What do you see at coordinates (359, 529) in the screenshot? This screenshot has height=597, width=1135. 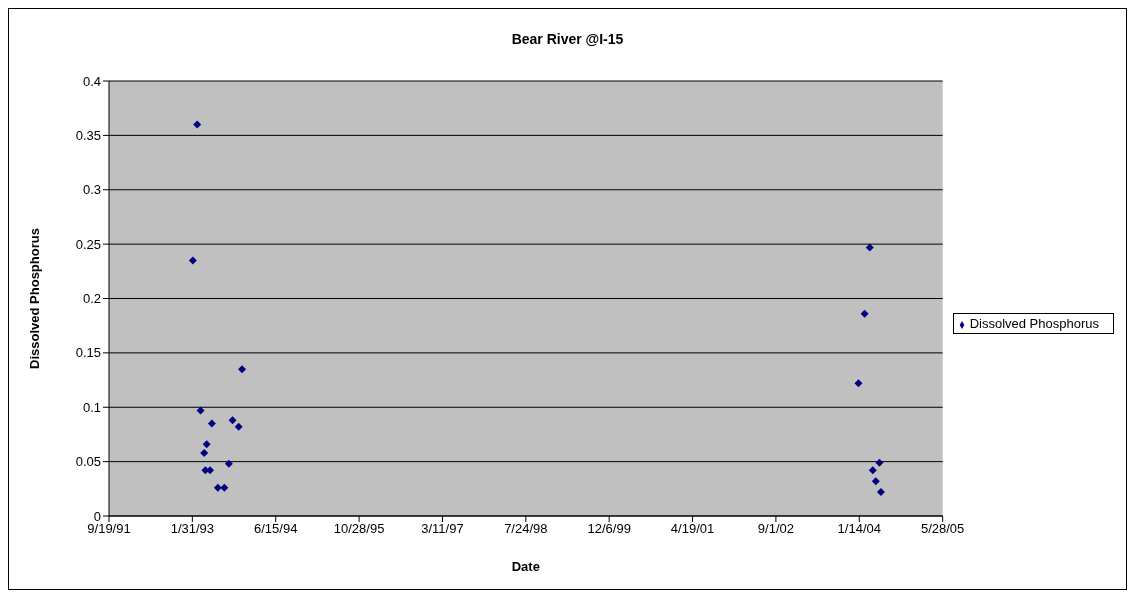 I see `x-tick-label: 10/28/95` at bounding box center [359, 529].